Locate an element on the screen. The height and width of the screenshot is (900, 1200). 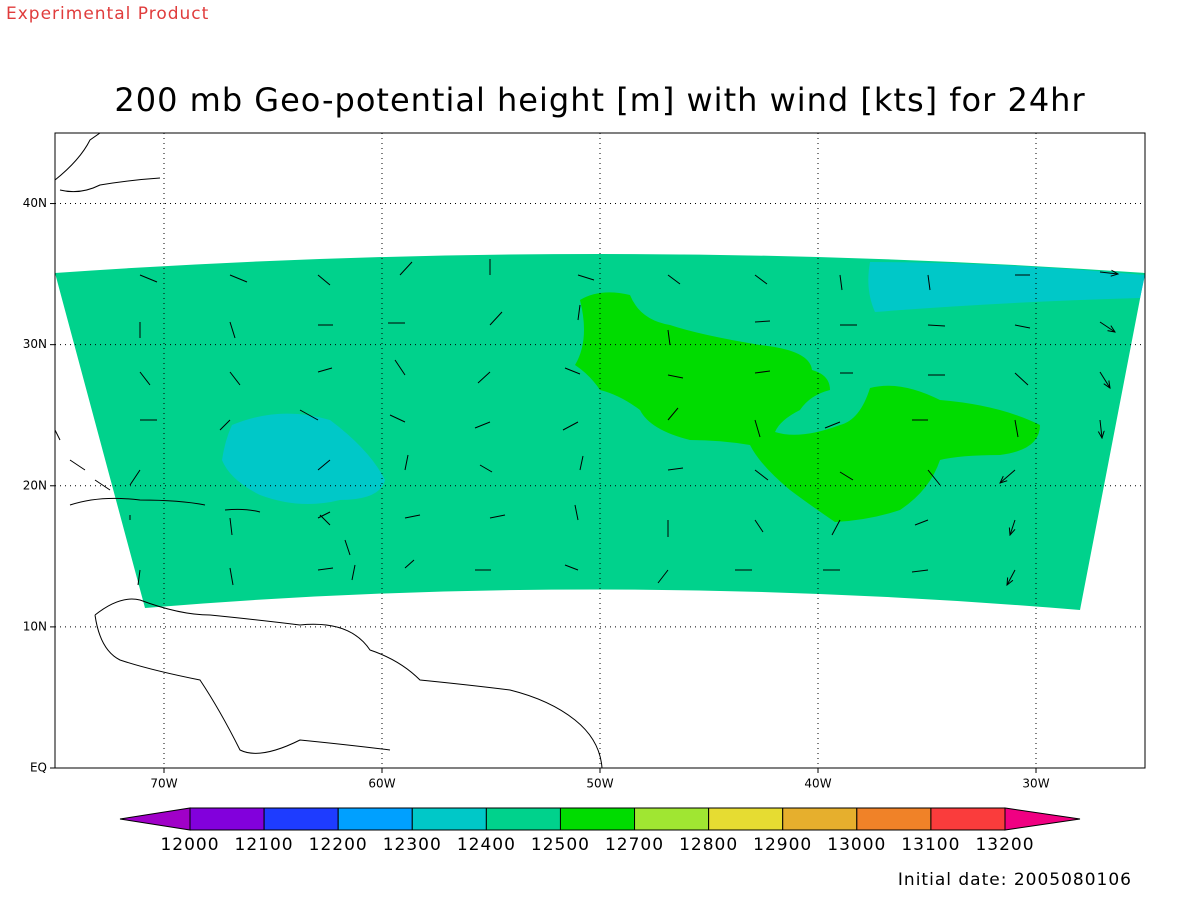
x-tick-label: 40W is located at coordinates (817, 784).